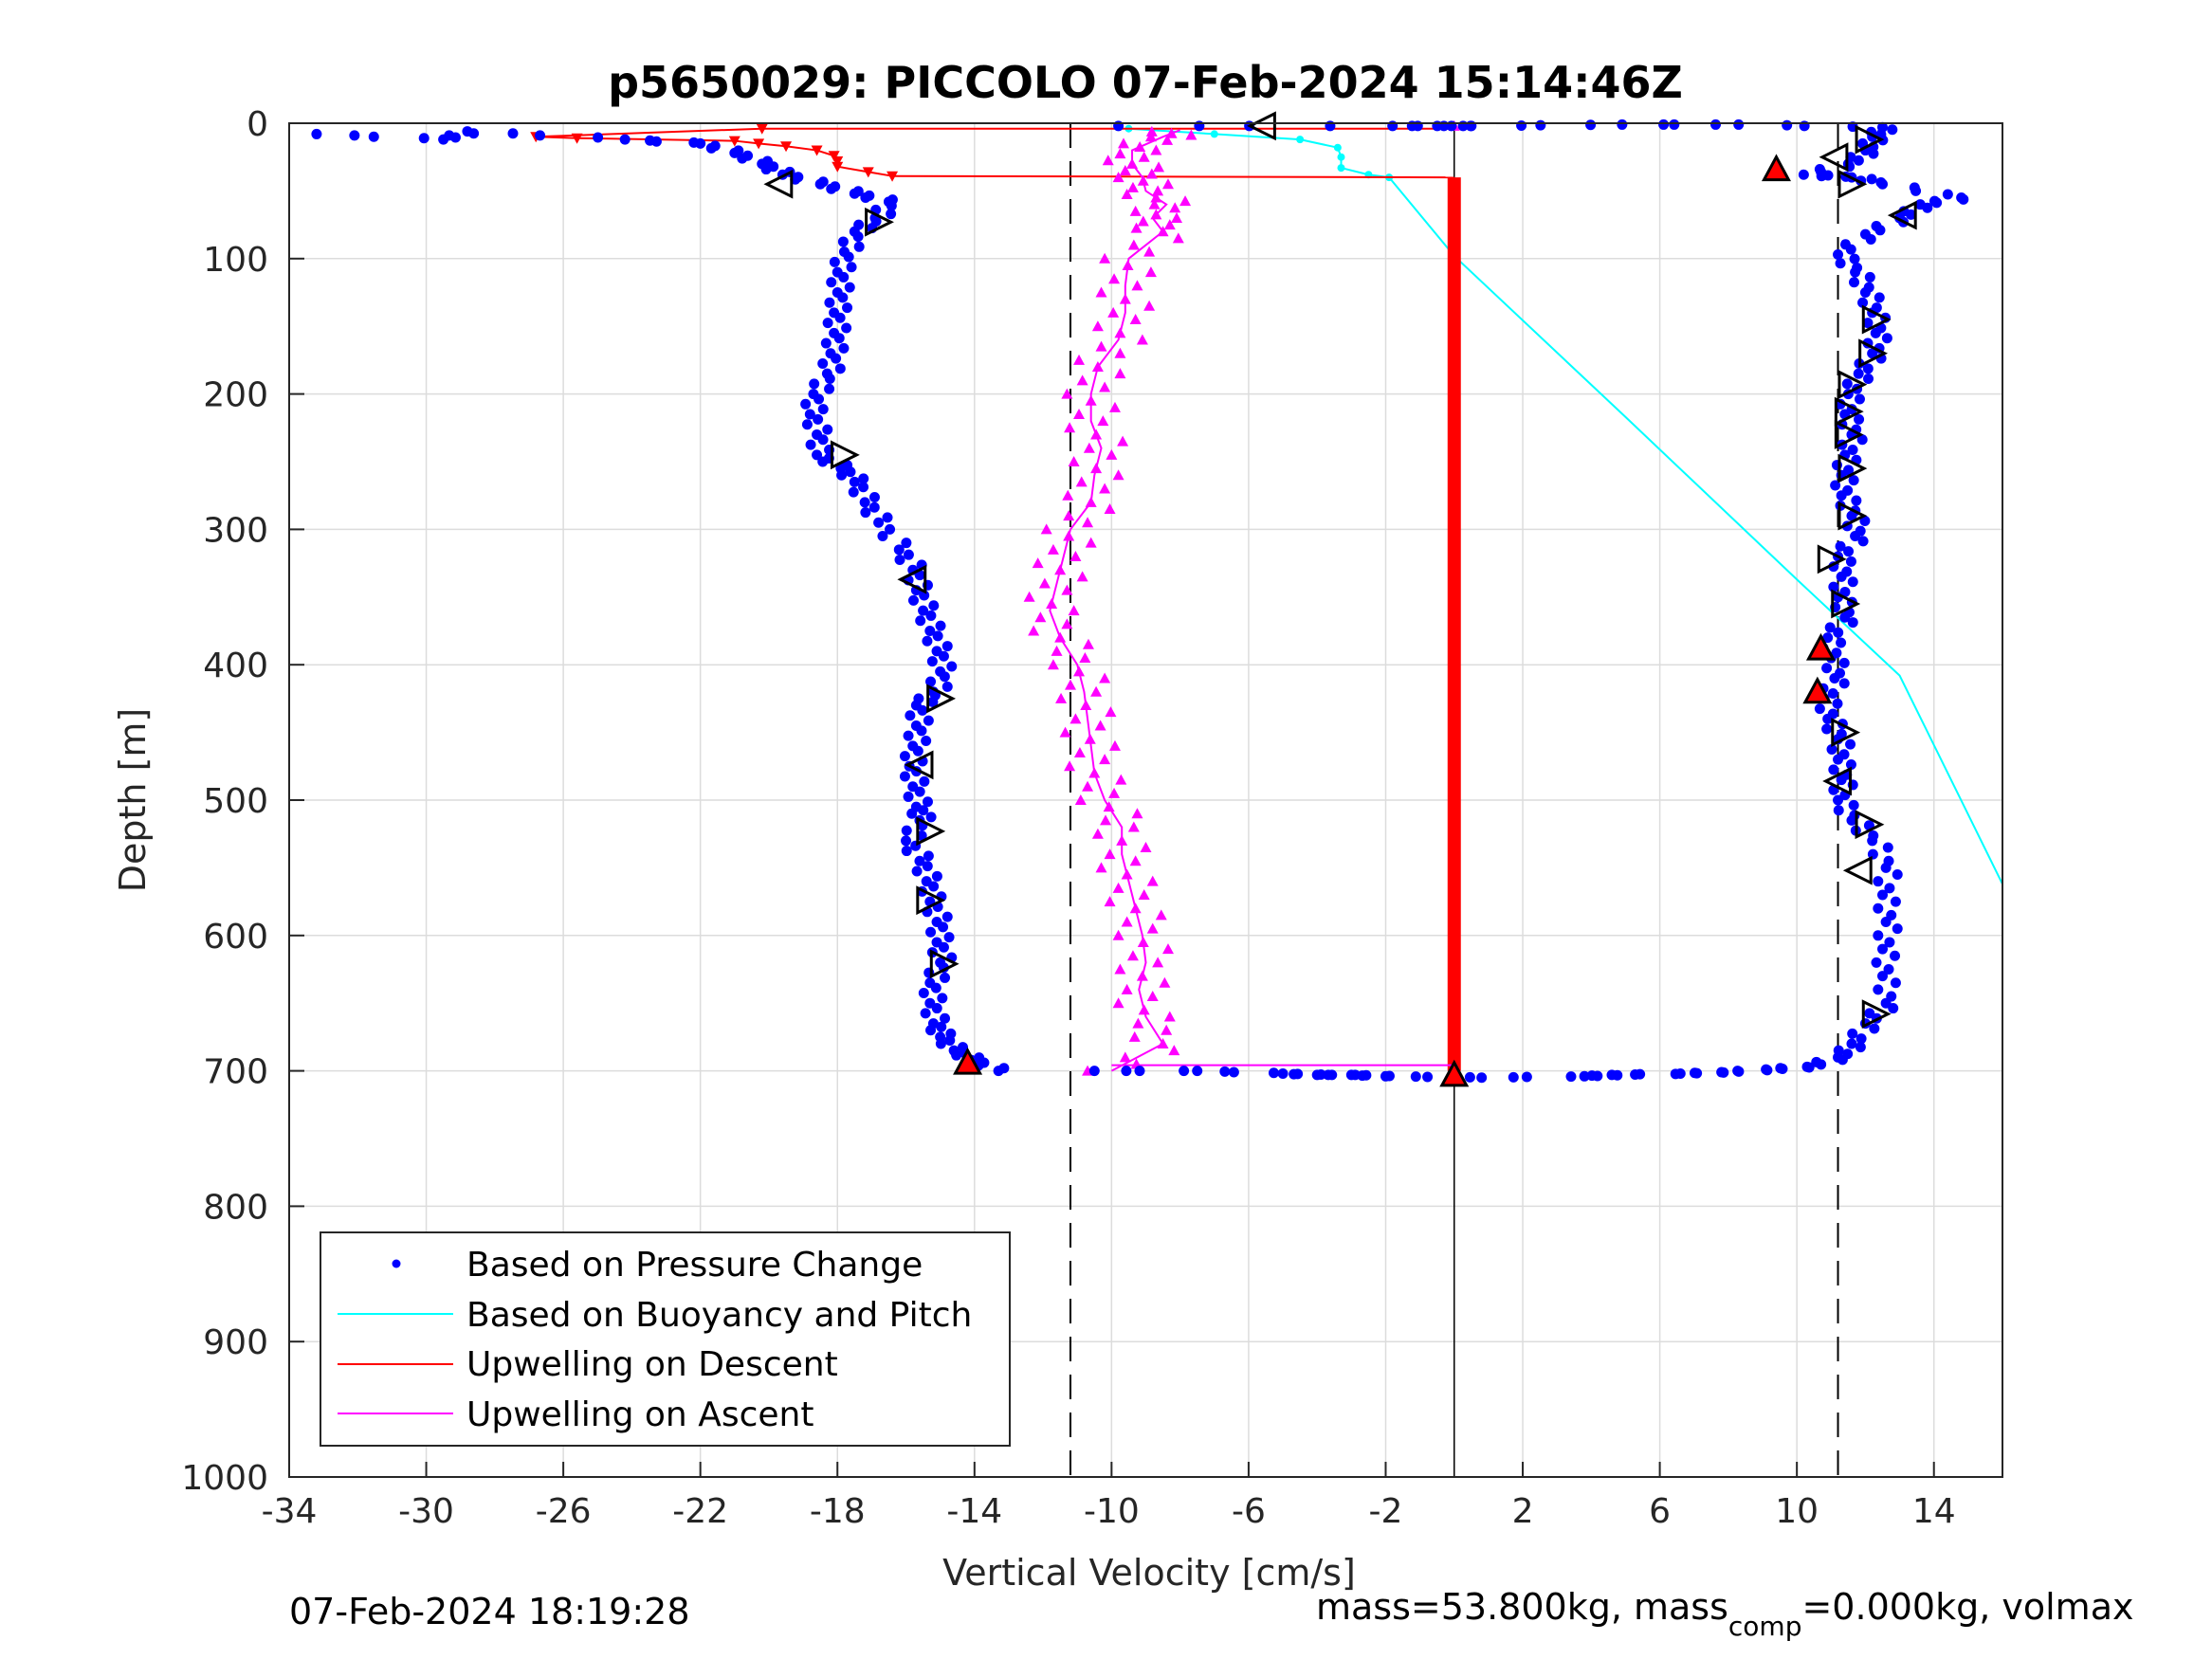 This screenshot has height=1659, width=2212. Describe the element at coordinates (719, 1315) in the screenshot. I see `legend-label-buoyancy: Based on Buoyancy and Pitch` at that location.